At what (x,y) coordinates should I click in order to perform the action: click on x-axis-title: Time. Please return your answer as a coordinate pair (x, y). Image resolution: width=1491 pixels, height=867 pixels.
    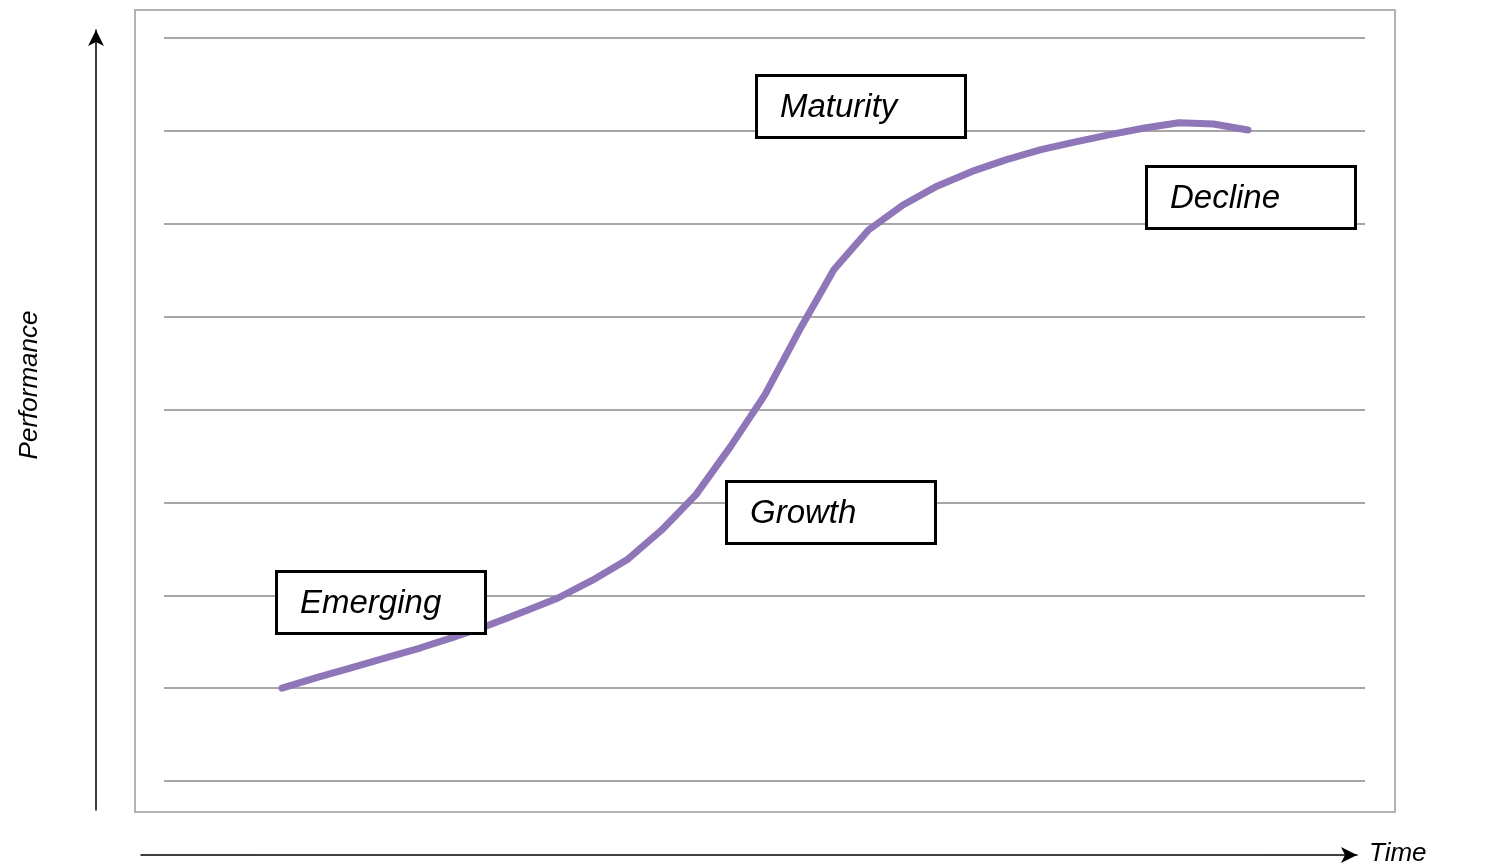
    Looking at the image, I should click on (1398, 852).